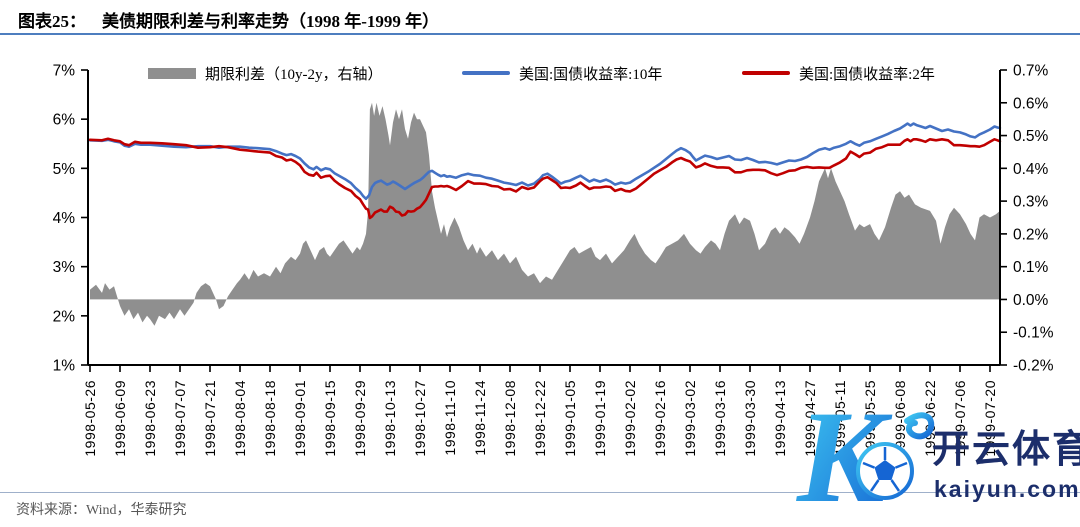  What do you see at coordinates (64, 120) in the screenshot?
I see `y-axis-left-label: 6%` at bounding box center [64, 120].